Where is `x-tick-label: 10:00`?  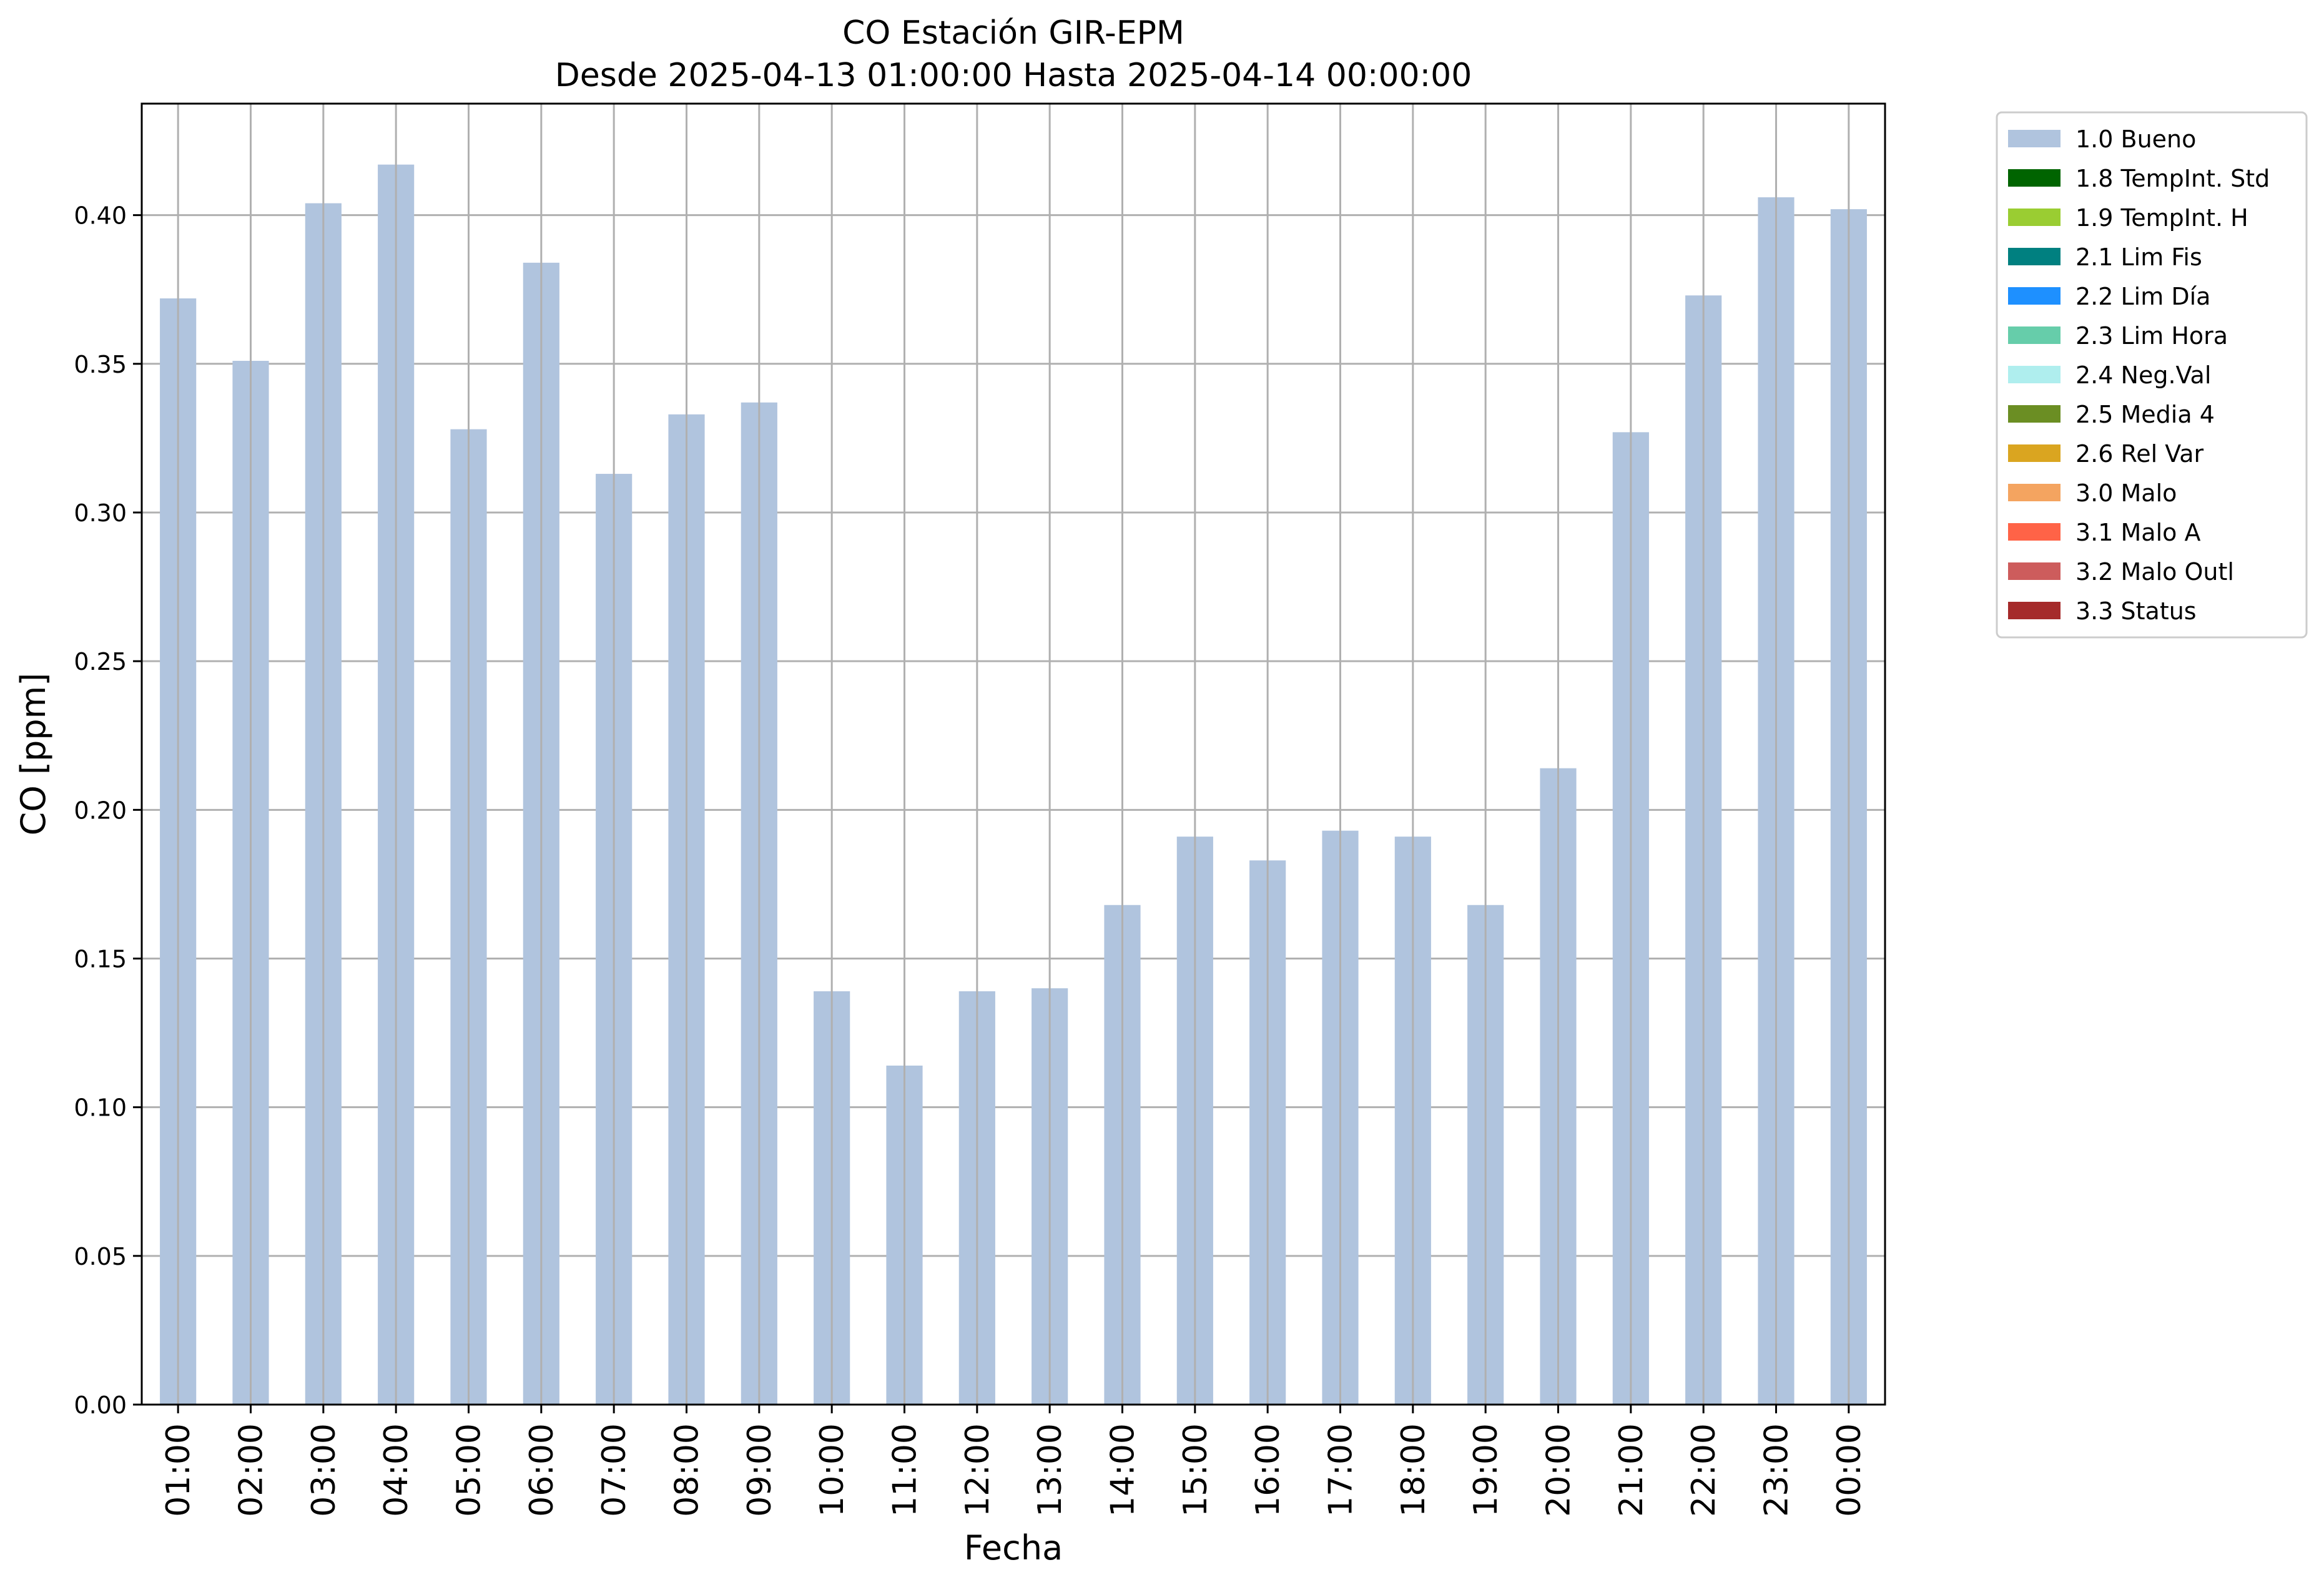
x-tick-label: 10:00 is located at coordinates (832, 1470).